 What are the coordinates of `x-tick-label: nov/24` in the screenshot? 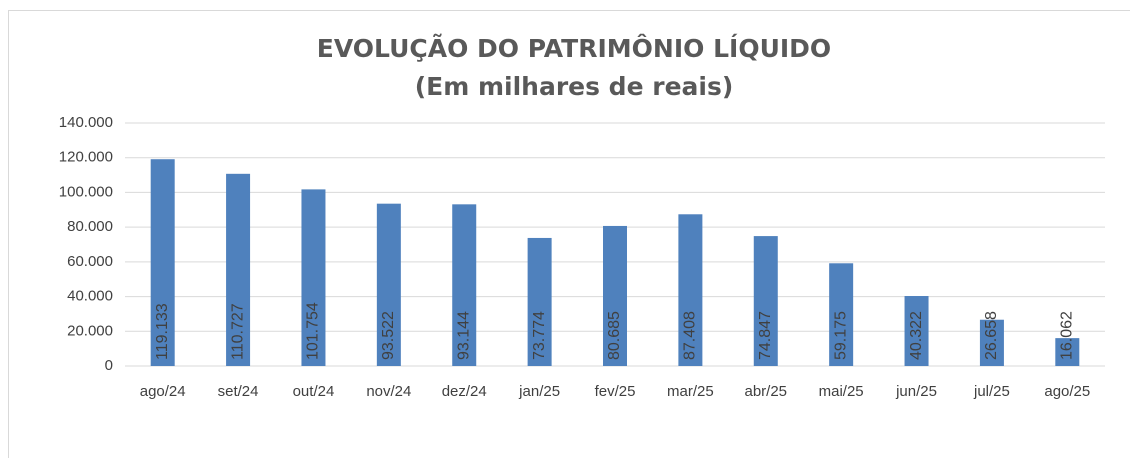 It's located at (388, 391).